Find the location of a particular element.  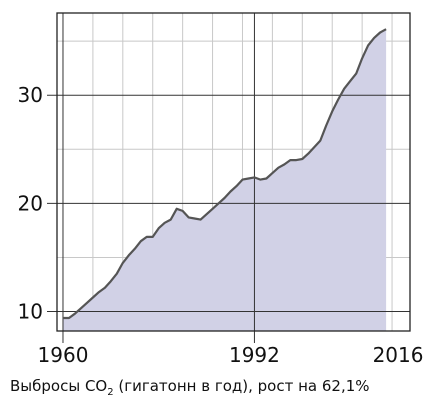

x-tick-label: 2016 is located at coordinates (398, 355).